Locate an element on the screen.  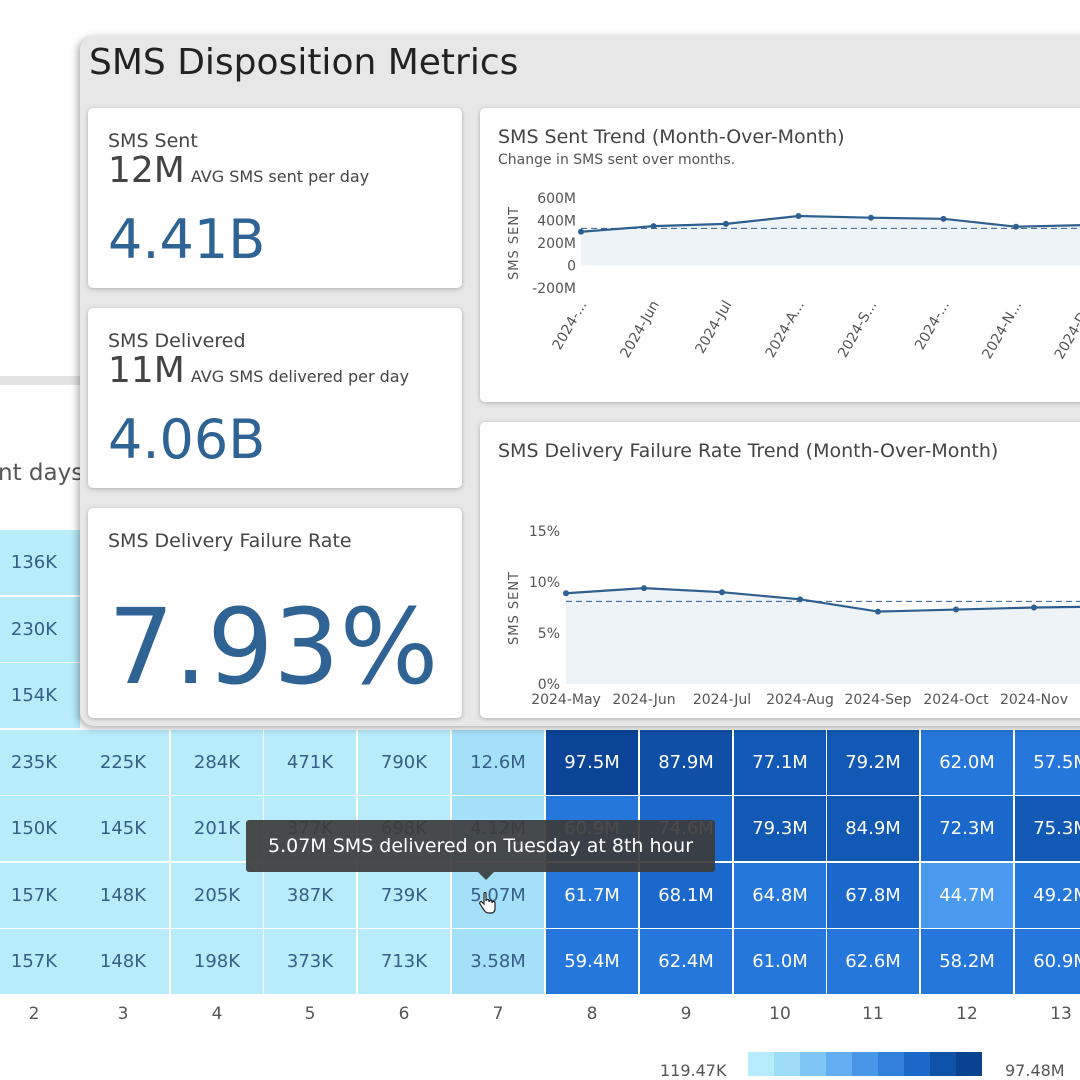
y-tick-label: 15% is located at coordinates (544, 532).